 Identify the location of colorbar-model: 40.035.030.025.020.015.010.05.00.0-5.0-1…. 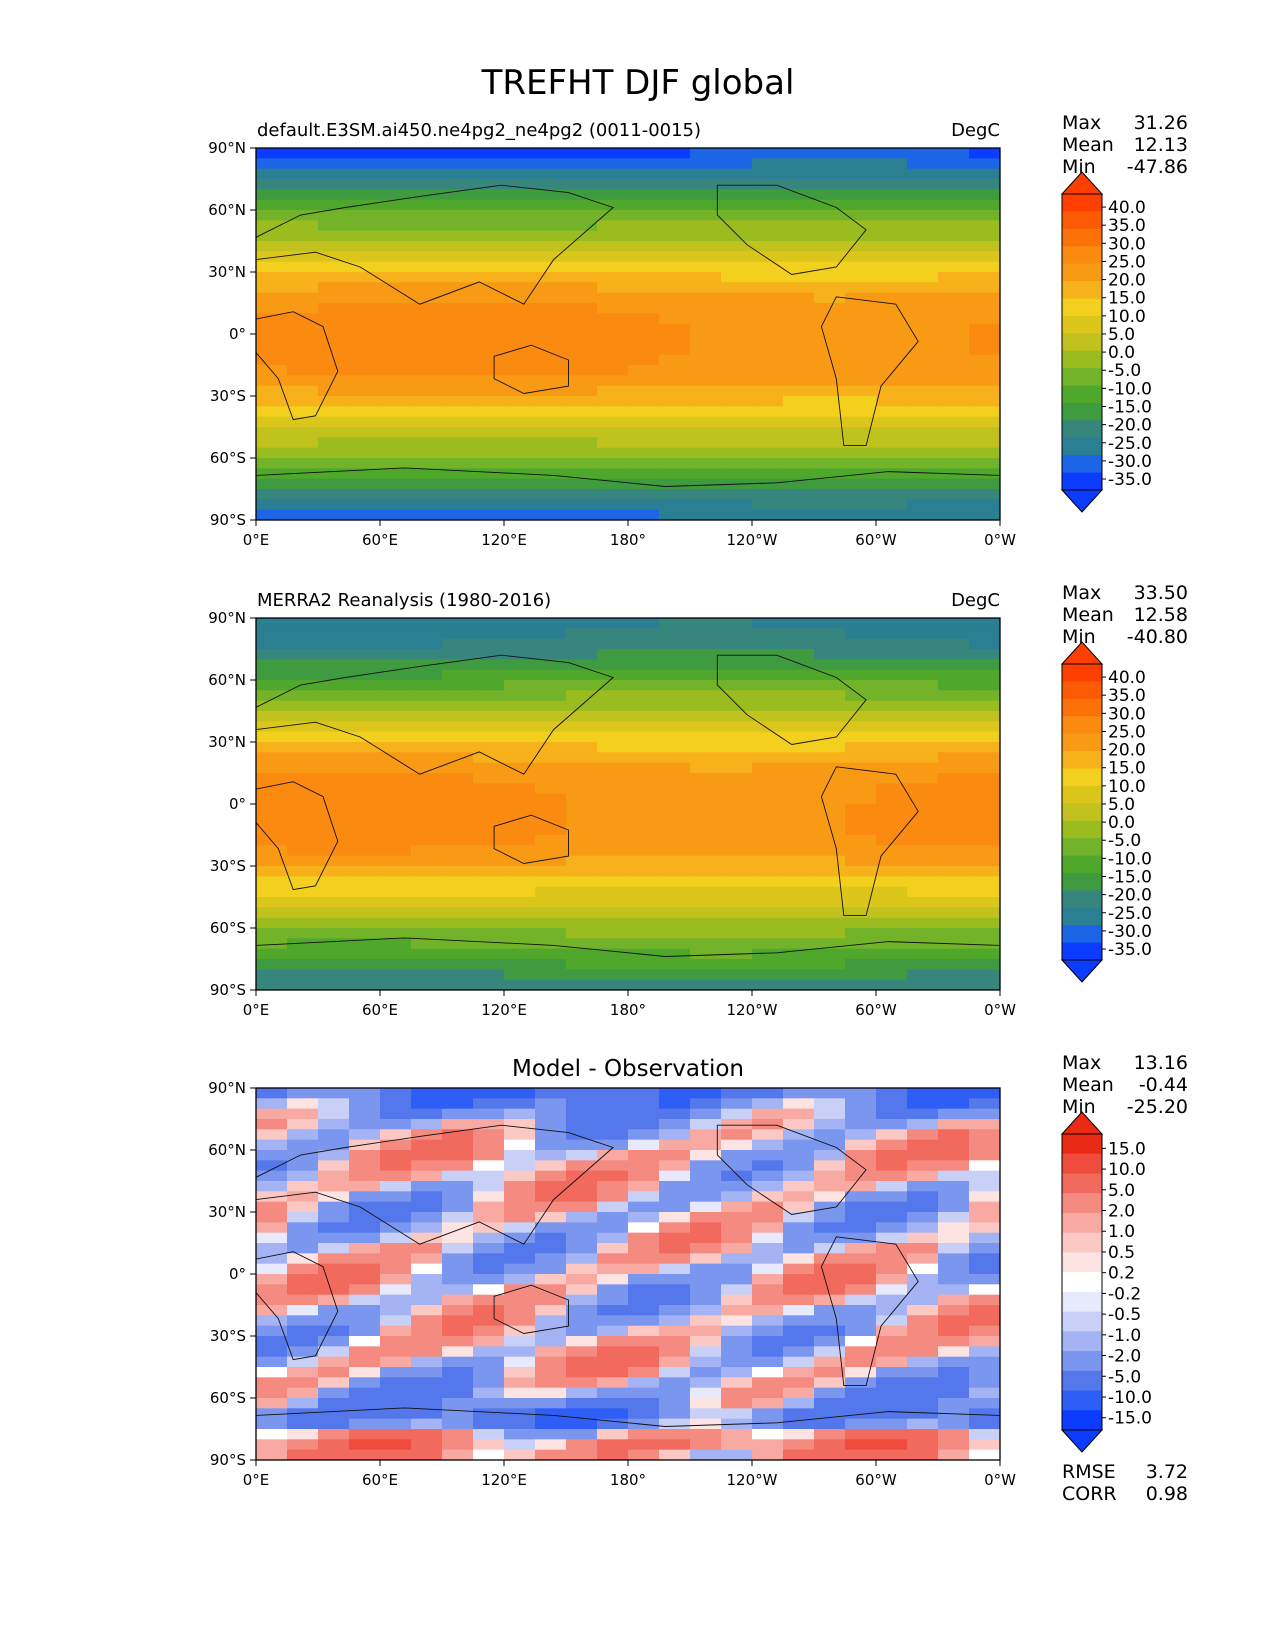
(1106, 342).